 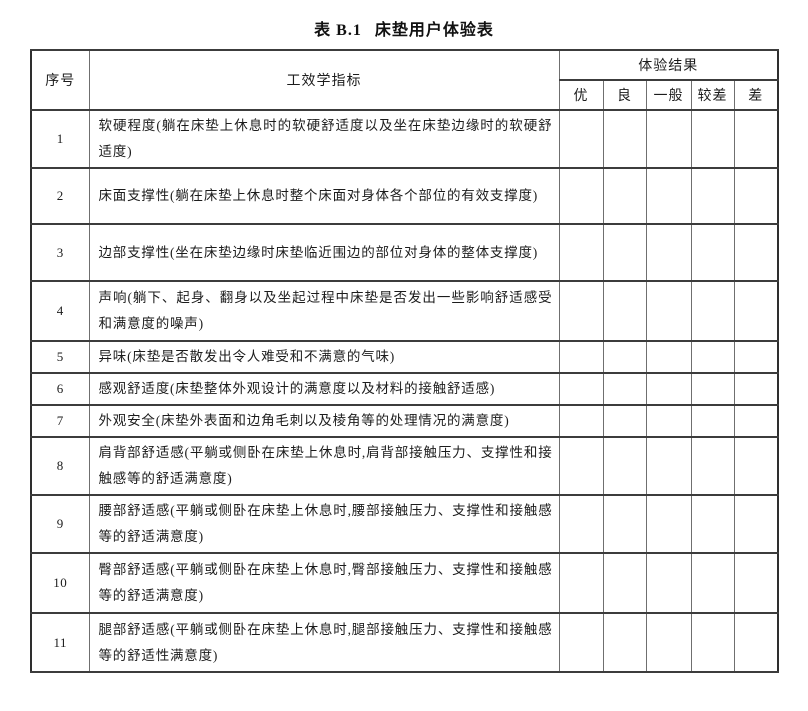 What do you see at coordinates (60, 252) in the screenshot?
I see `row-number: 3` at bounding box center [60, 252].